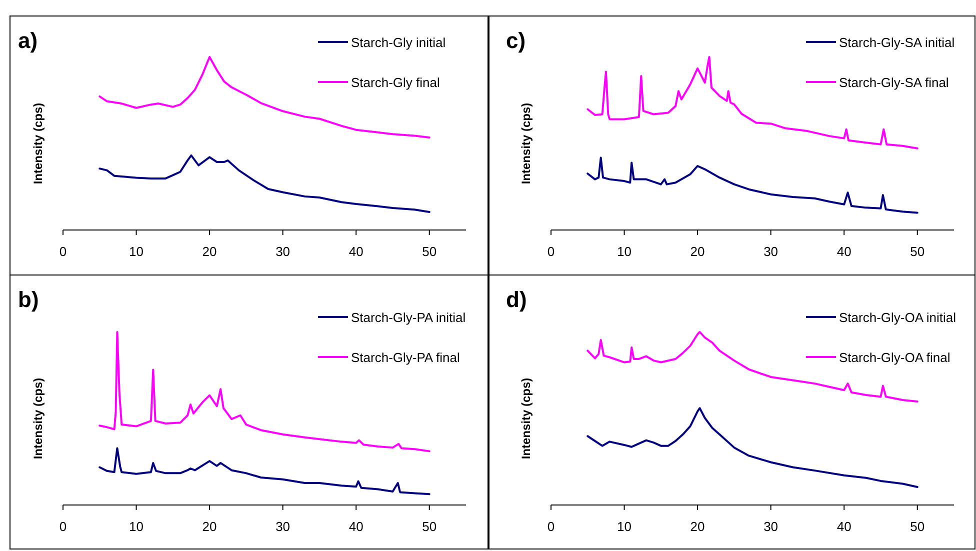 The height and width of the screenshot is (551, 976). Describe the element at coordinates (395, 82) in the screenshot. I see `legend-label: Starch-Gly final` at that location.